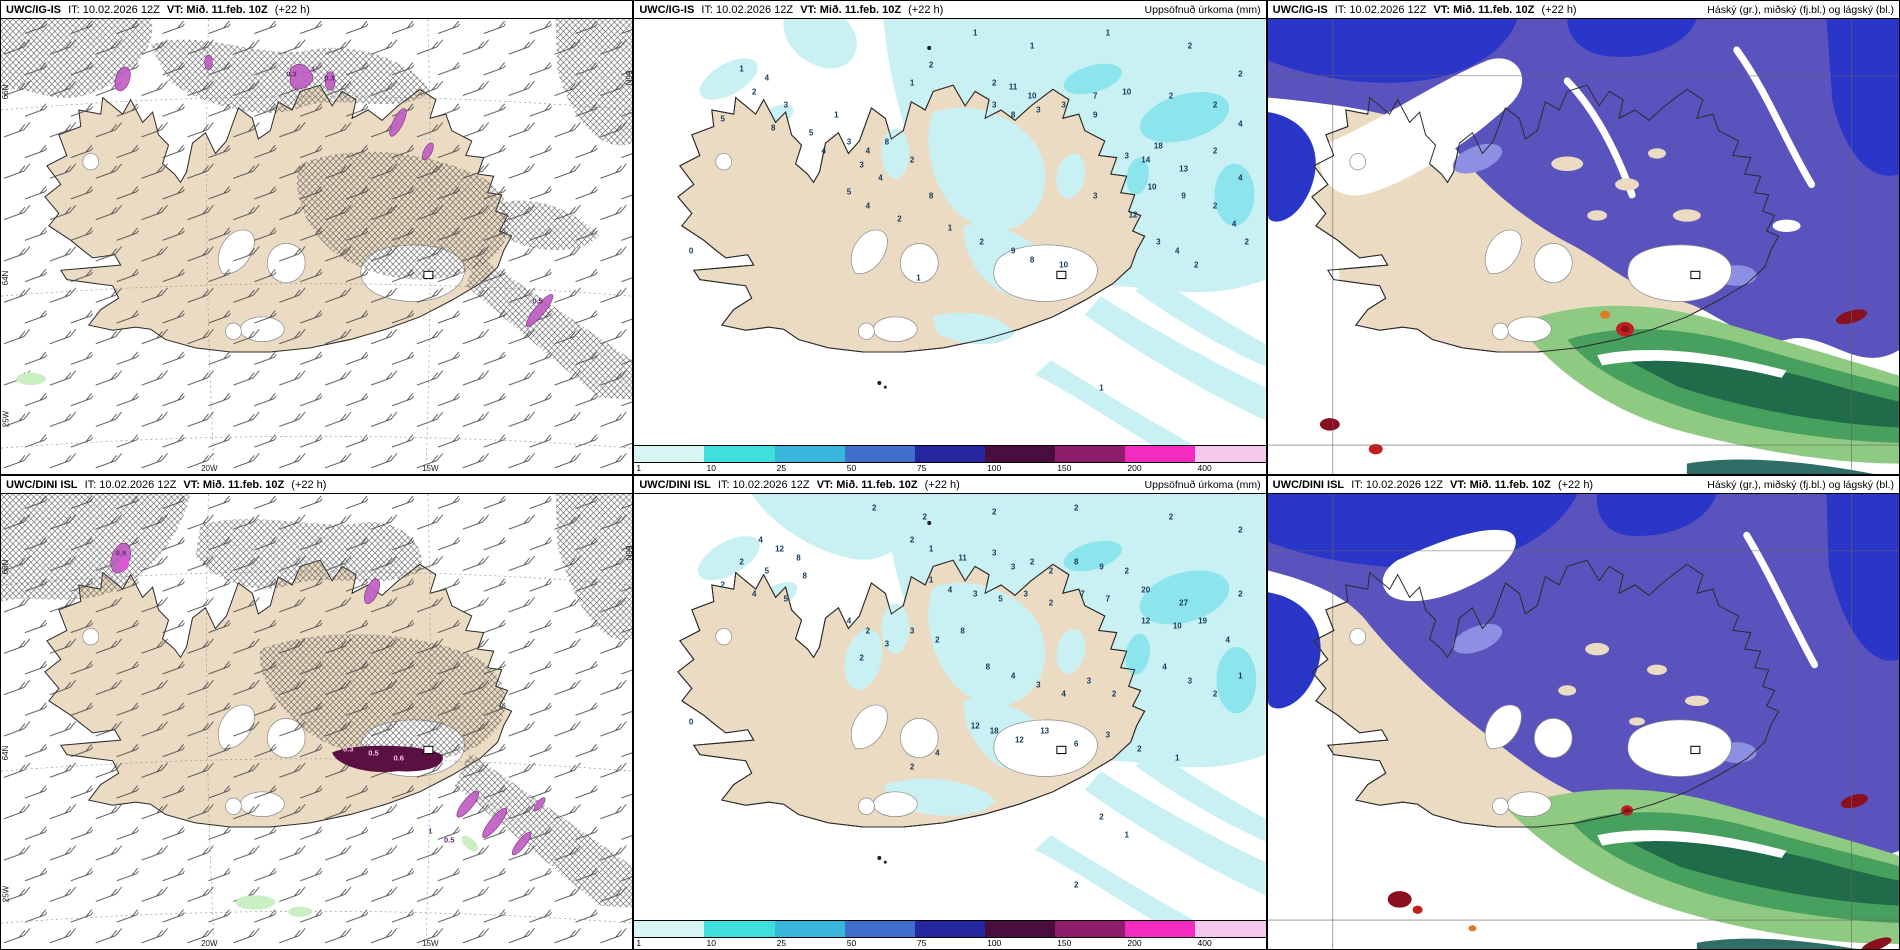 The width and height of the screenshot is (1900, 950). What do you see at coordinates (1703, 869) in the screenshot?
I see `high-cloud-green-field` at bounding box center [1703, 869].